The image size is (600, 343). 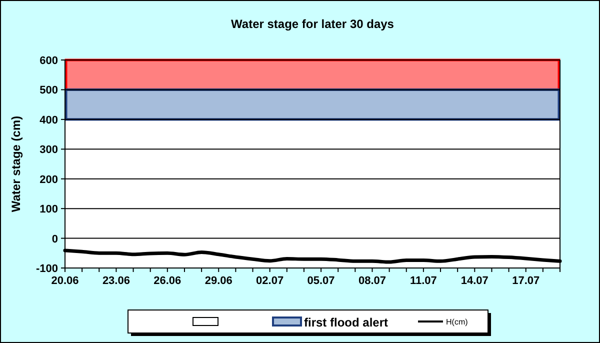 What do you see at coordinates (346, 323) in the screenshot?
I see `legend-label: first flood alert` at bounding box center [346, 323].